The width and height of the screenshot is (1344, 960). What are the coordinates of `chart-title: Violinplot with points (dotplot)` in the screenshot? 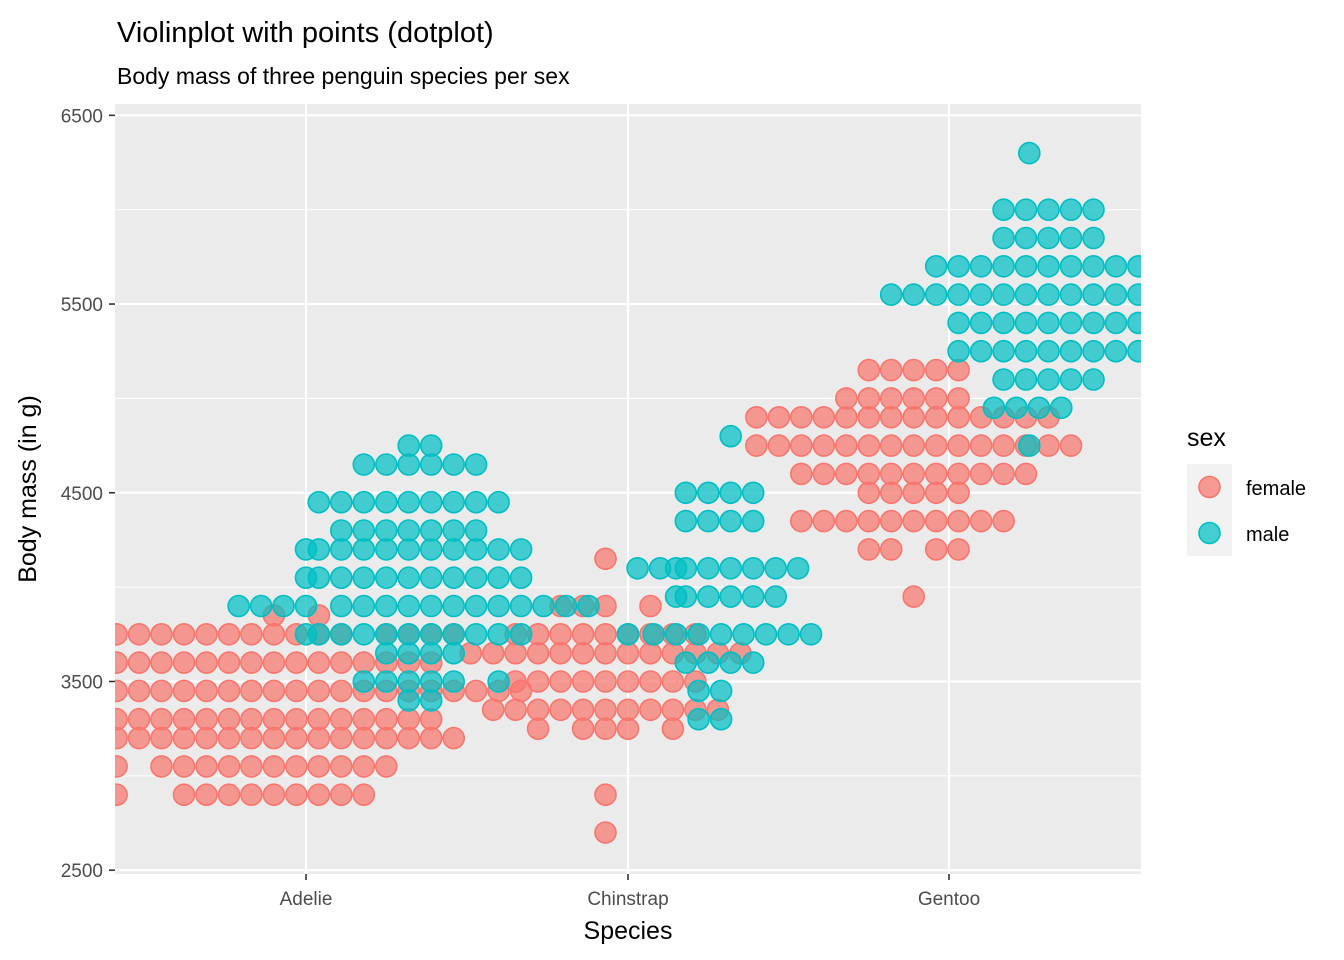 It's located at (305, 33).